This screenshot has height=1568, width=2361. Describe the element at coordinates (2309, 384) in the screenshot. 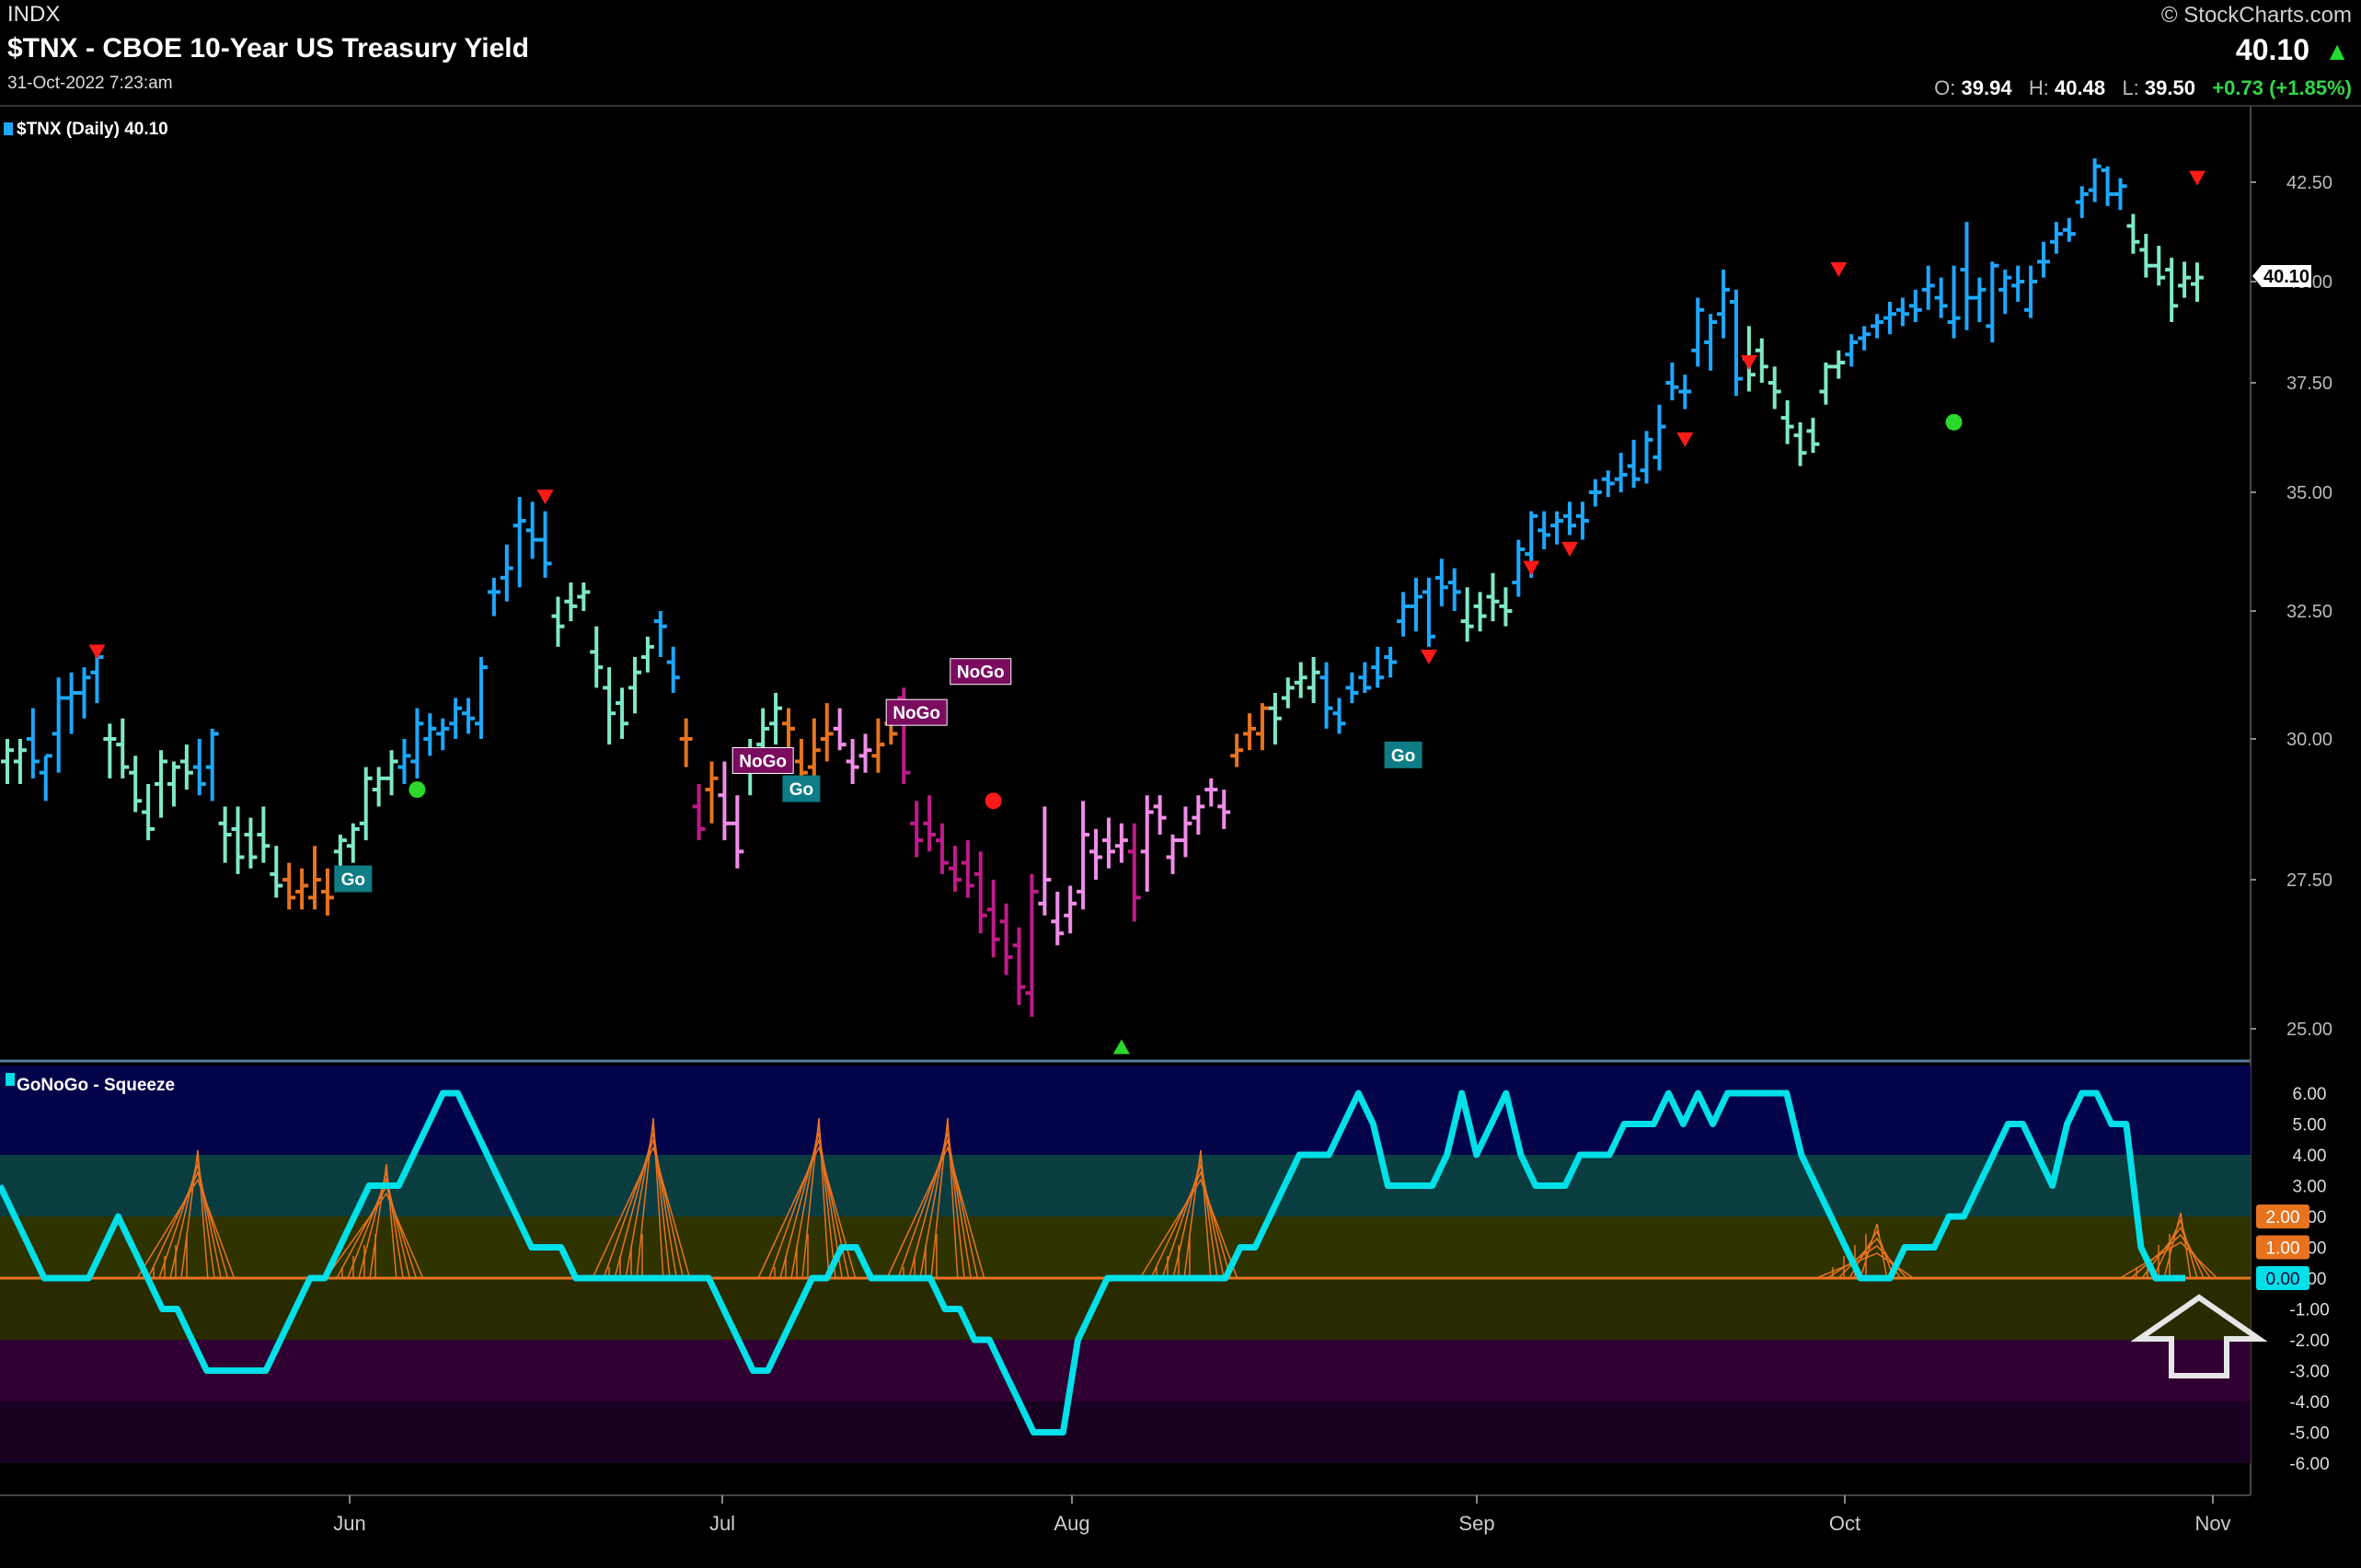

I see `price-tick-label: 37.50` at that location.